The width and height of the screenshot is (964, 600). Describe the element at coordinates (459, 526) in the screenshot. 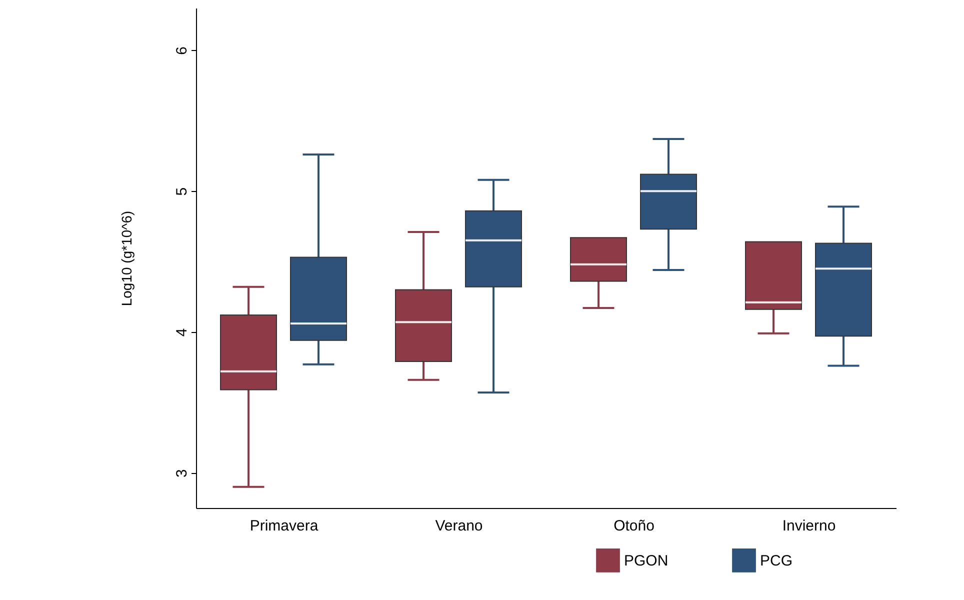

I see `x-tick-label: Verano` at that location.